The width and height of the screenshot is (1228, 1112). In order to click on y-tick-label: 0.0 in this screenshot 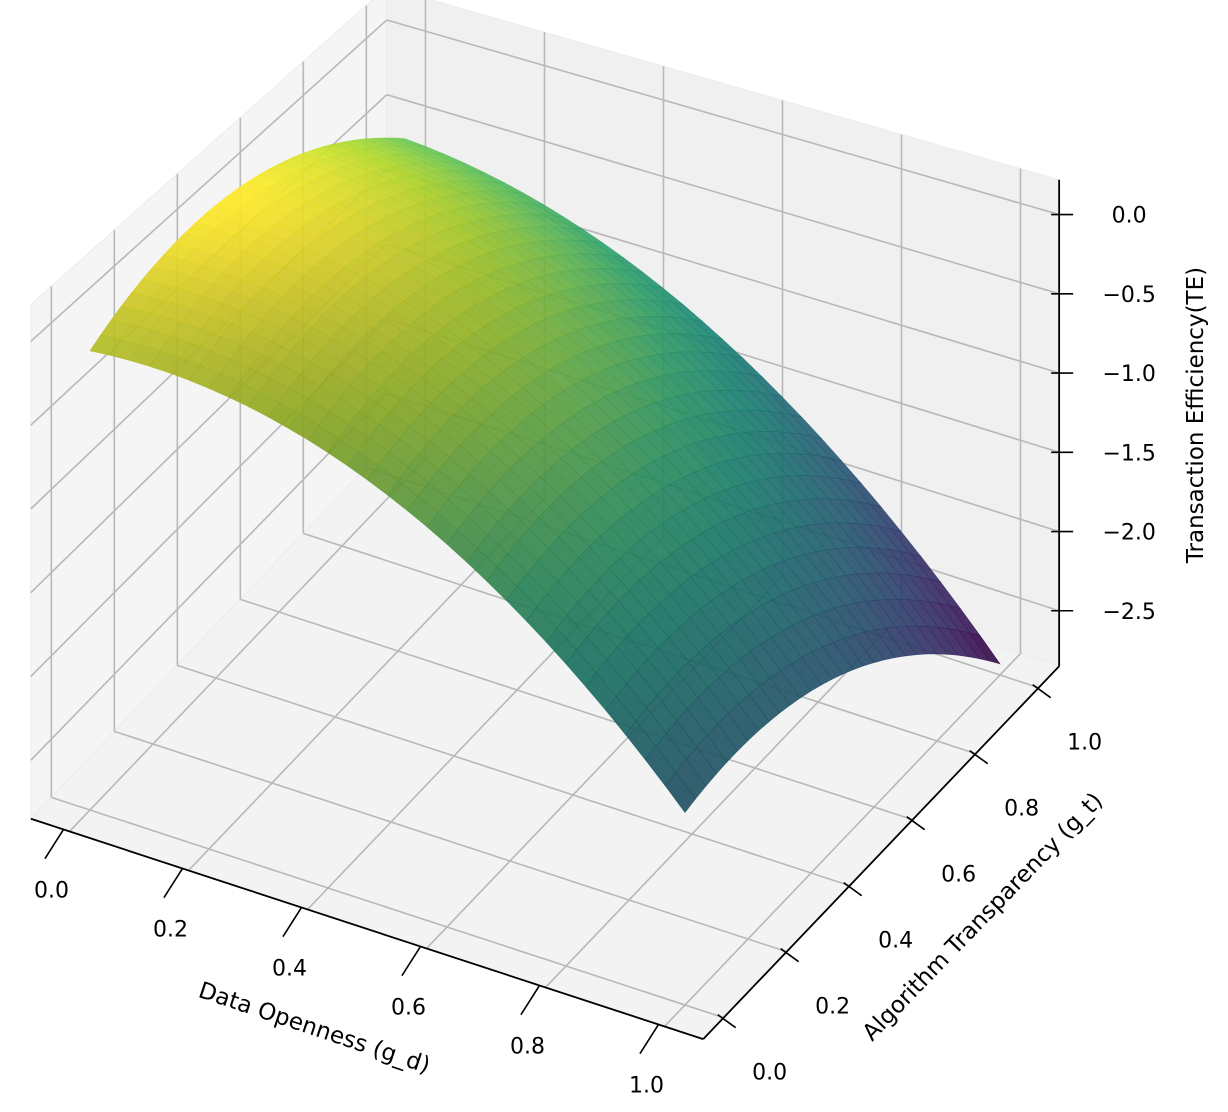, I will do `click(769, 1073)`.